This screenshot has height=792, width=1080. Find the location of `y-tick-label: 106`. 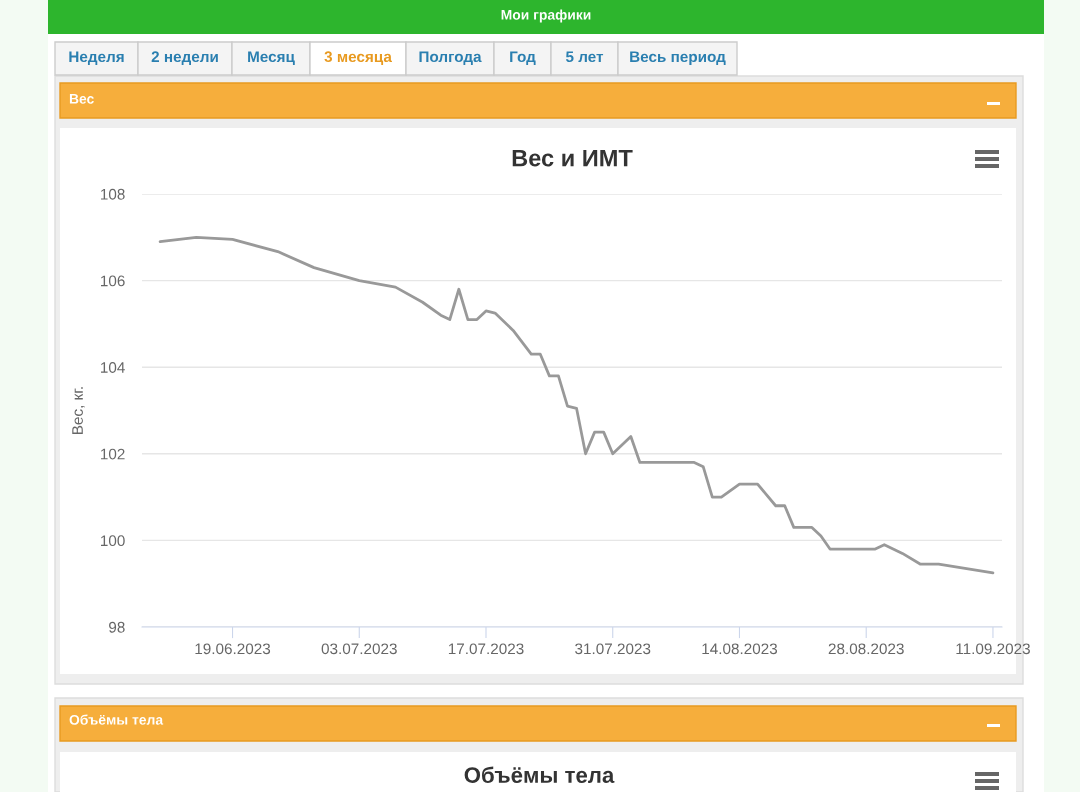

y-tick-label: 106 is located at coordinates (113, 281).